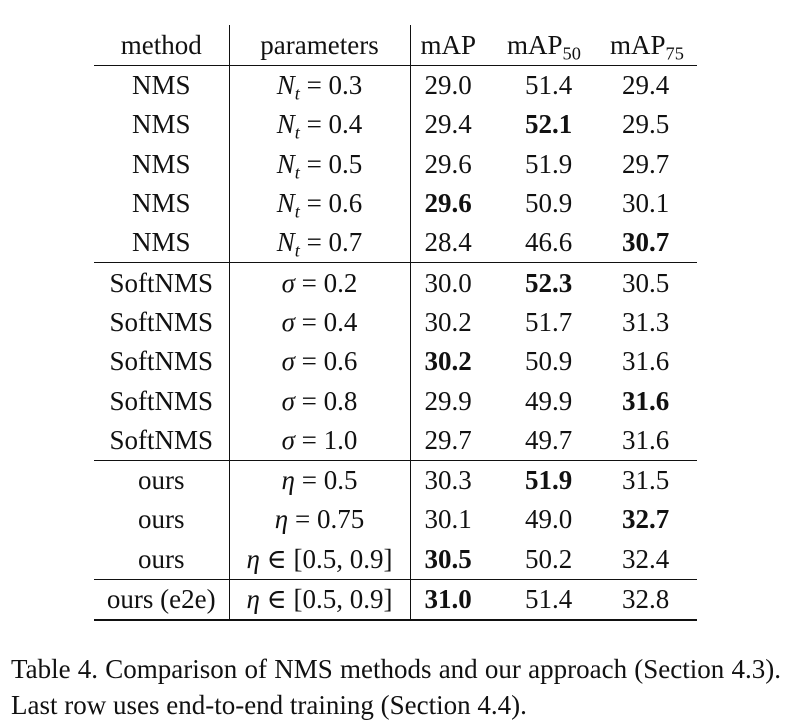  Describe the element at coordinates (320, 440) in the screenshot. I see `cell-parameters: σ = 1.0` at that location.